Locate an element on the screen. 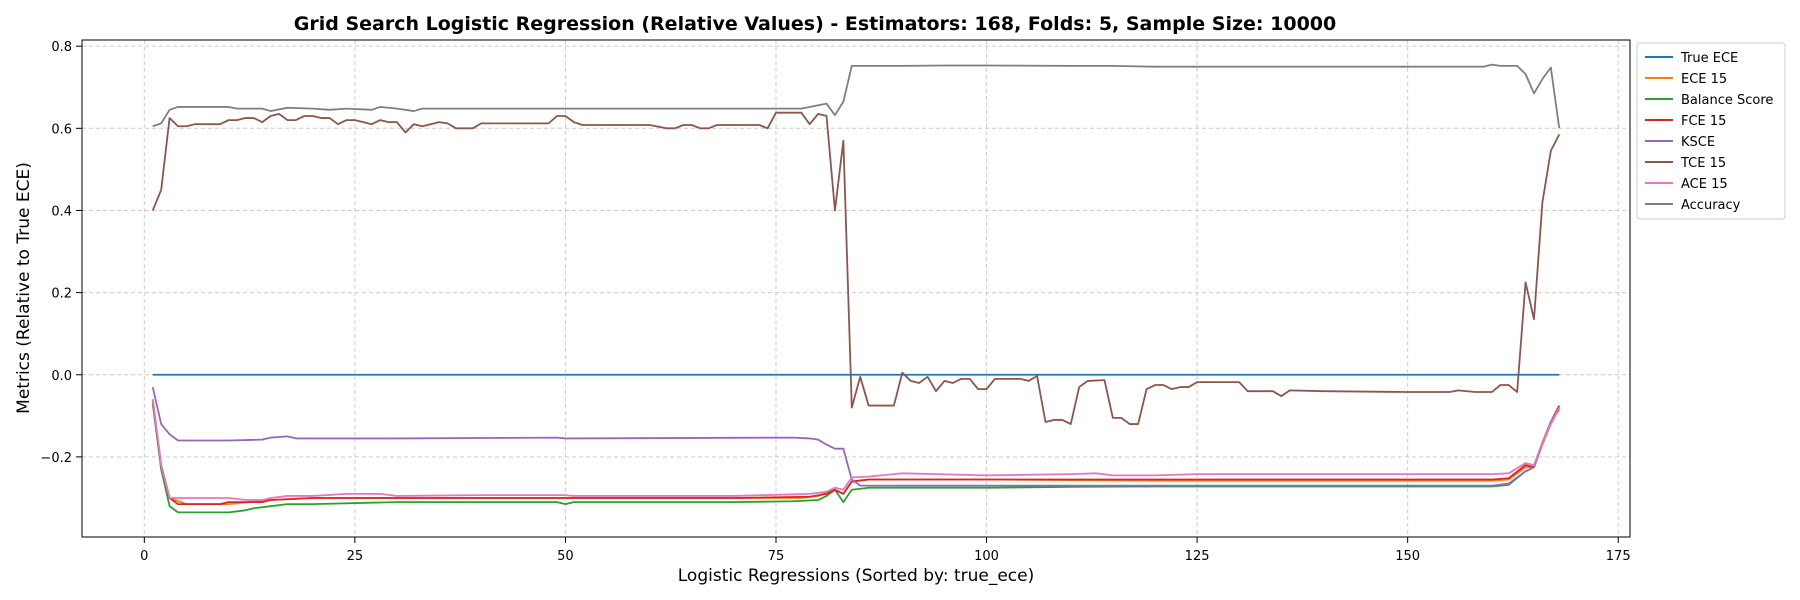  series-line-accuracy is located at coordinates (856, 96).